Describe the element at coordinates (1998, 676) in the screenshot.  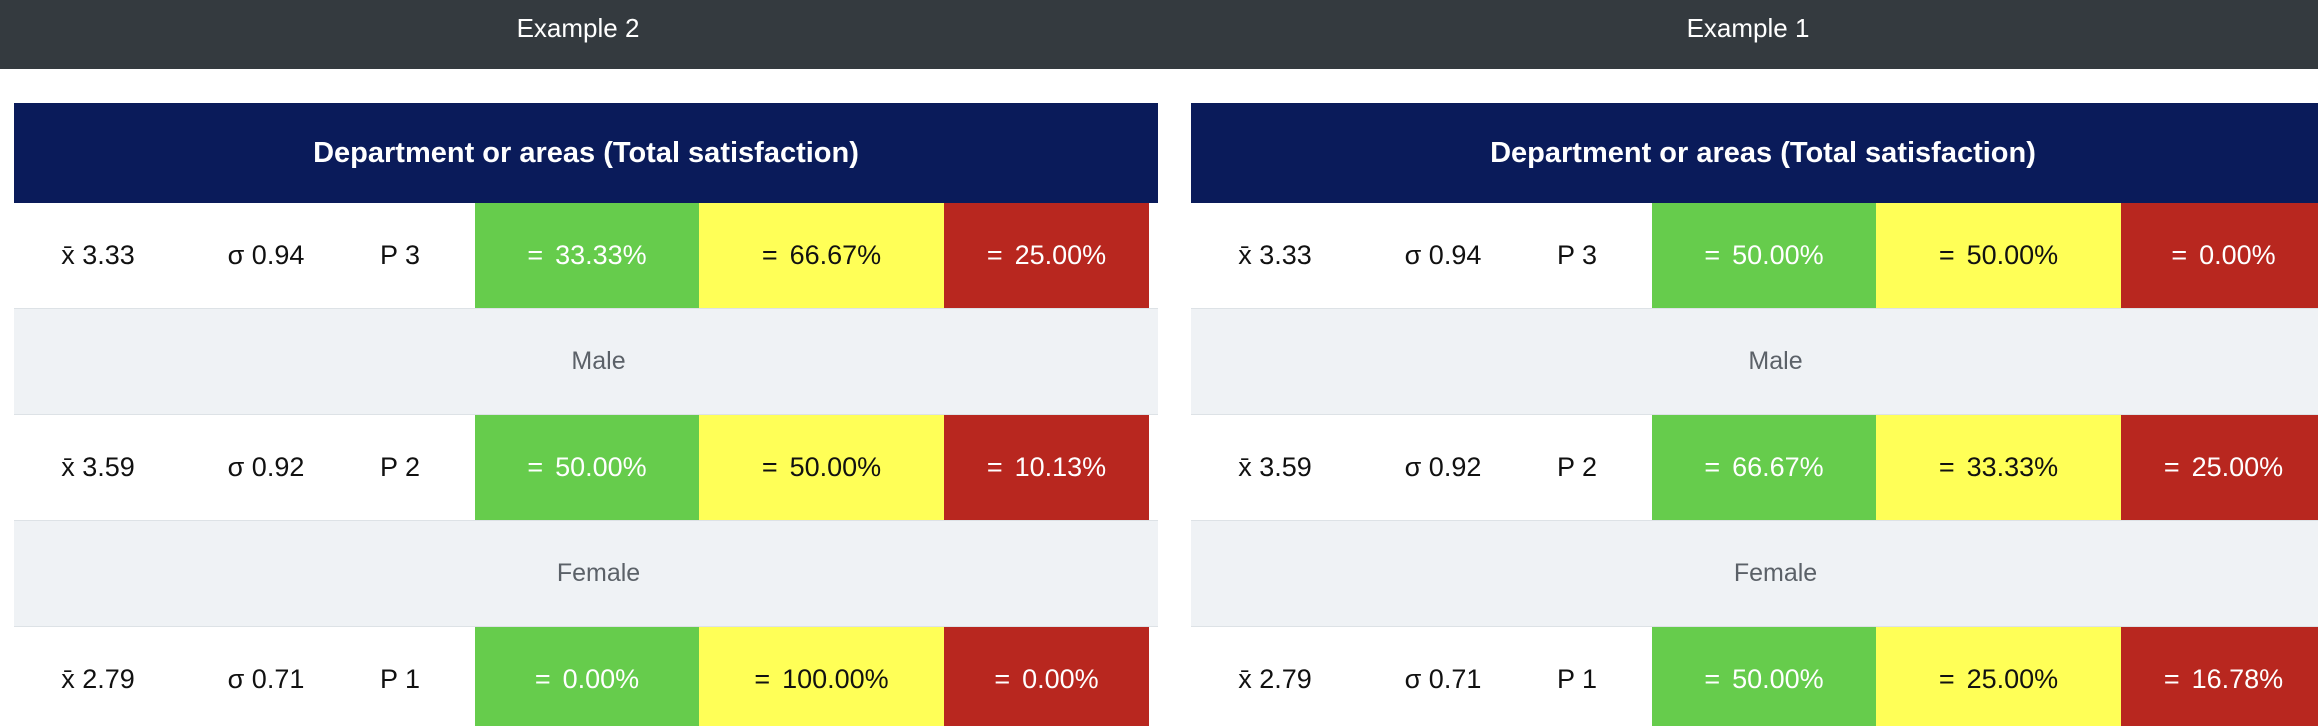
I see `yellow-percentage: = 25.00%` at that location.